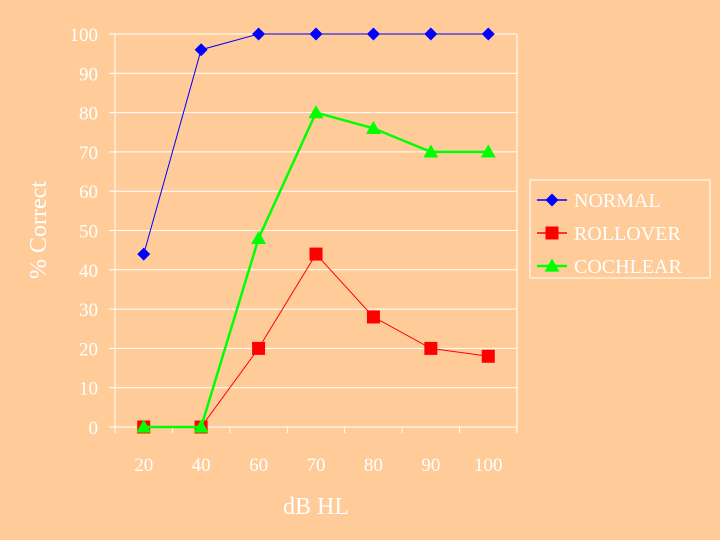 This screenshot has height=540, width=720. I want to click on y-tick-labels: 0 10 20 30 40 50 60 70 80 90 100, so click(84, 232).